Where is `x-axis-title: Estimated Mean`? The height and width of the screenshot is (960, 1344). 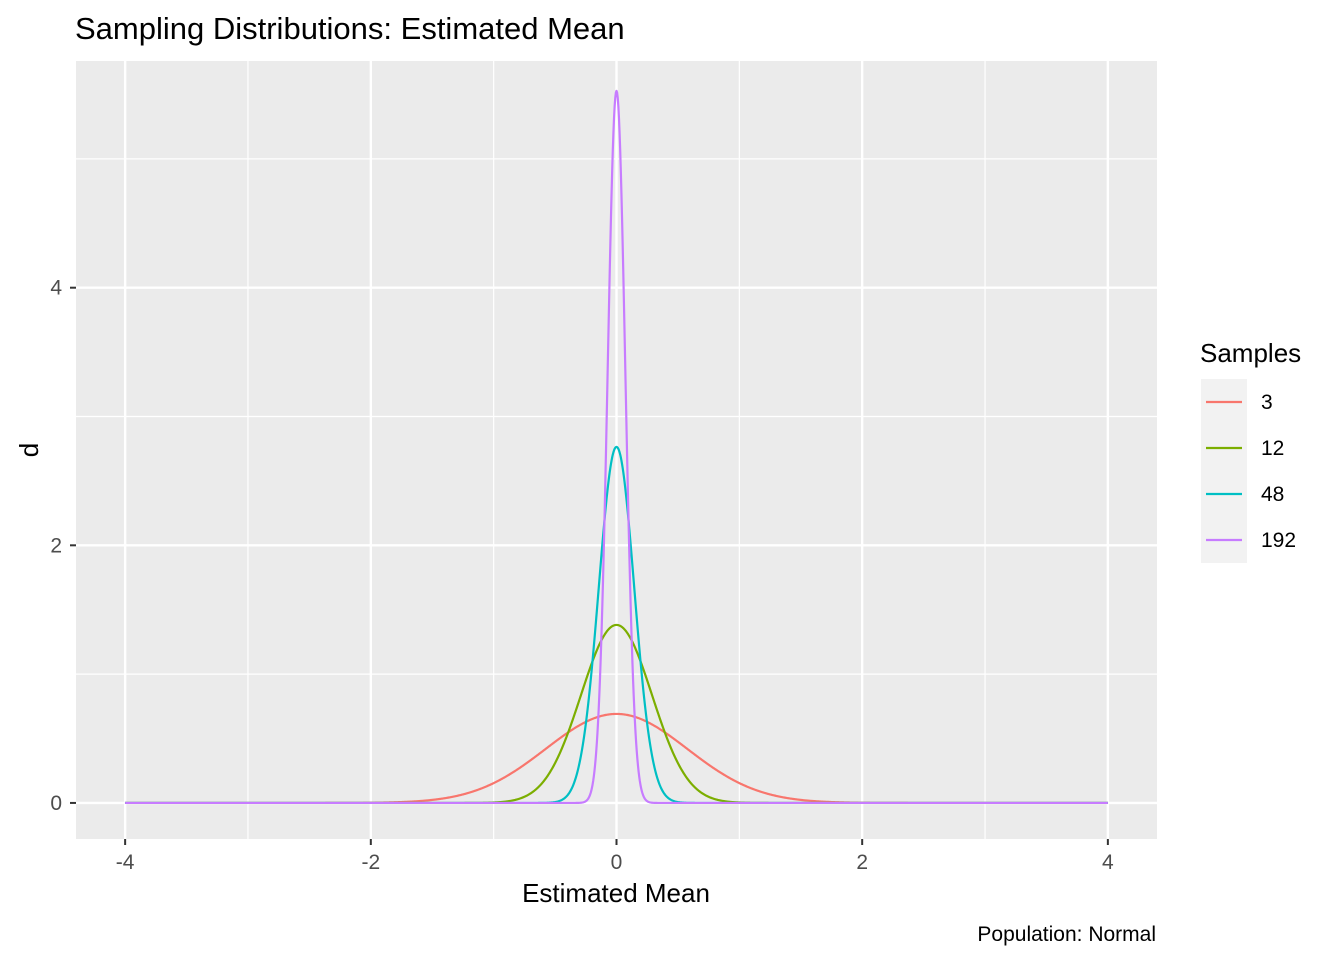 x-axis-title: Estimated Mean is located at coordinates (616, 893).